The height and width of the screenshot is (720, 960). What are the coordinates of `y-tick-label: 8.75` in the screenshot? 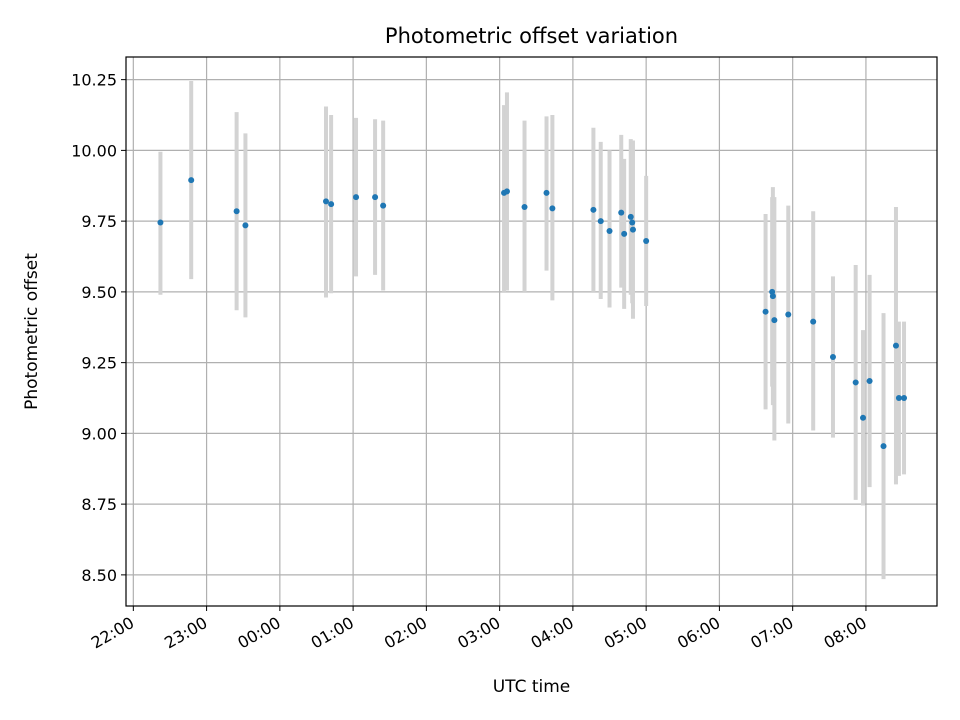 It's located at (99, 504).